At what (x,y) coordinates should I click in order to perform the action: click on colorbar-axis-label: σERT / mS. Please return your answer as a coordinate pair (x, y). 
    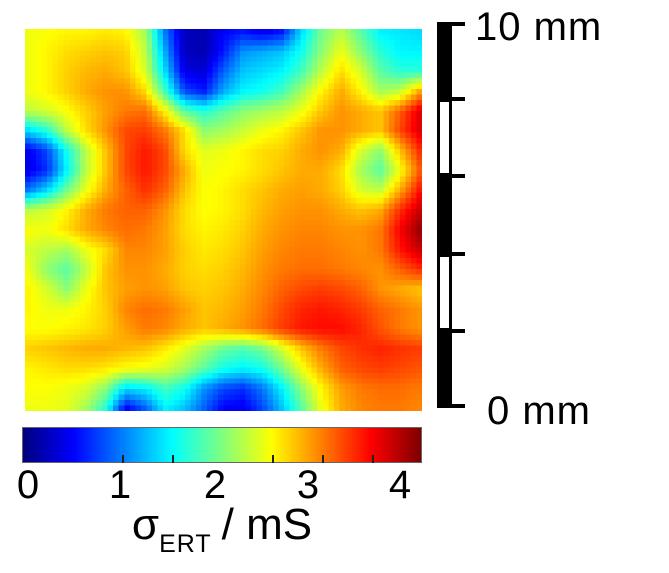
    Looking at the image, I should click on (222, 528).